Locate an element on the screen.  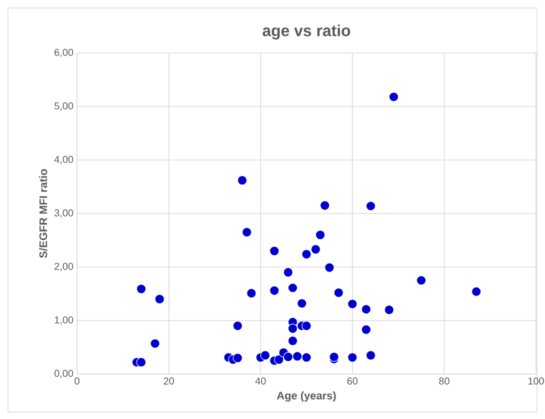
x-tick-label: 60 is located at coordinates (352, 381).